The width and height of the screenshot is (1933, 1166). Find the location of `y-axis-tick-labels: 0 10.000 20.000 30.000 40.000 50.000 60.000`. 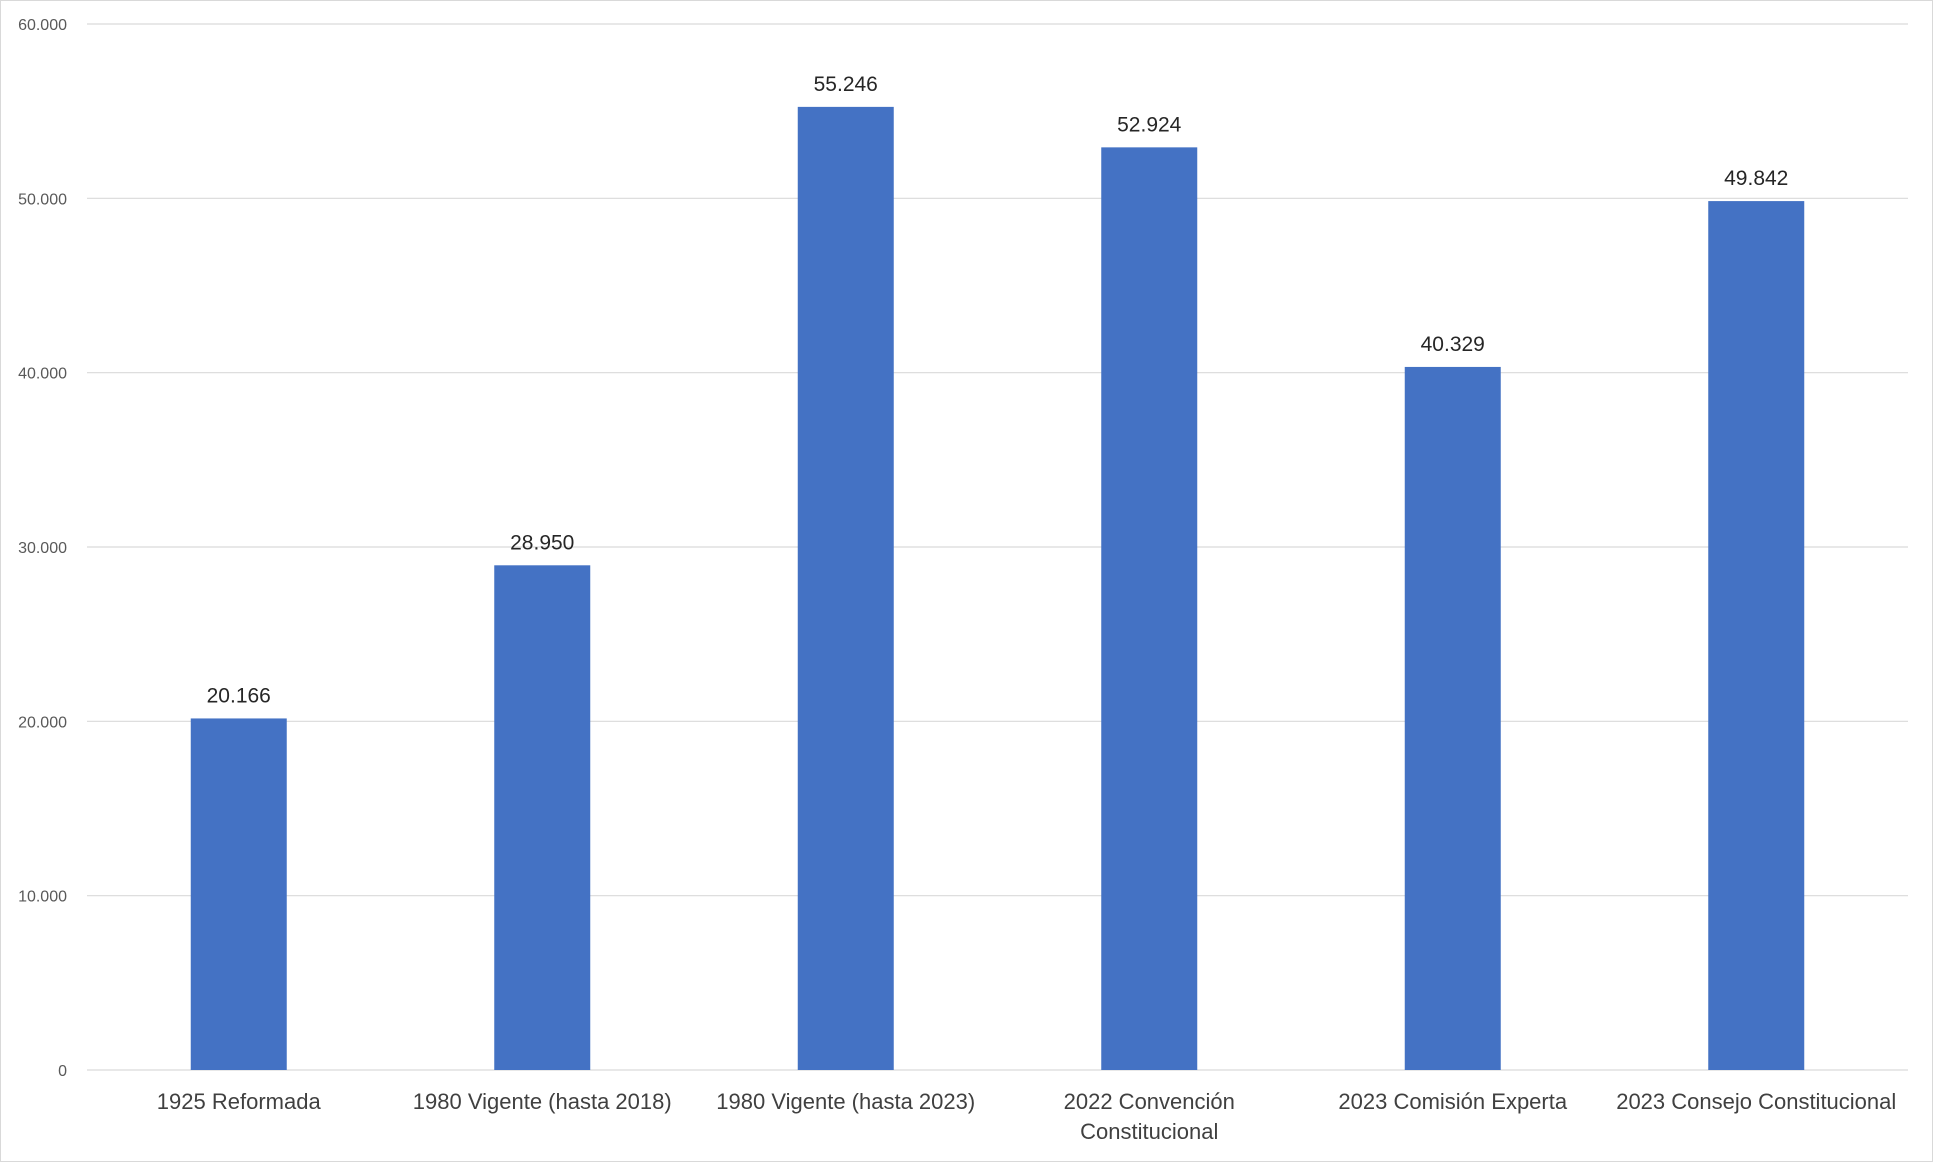

y-axis-tick-labels: 0 10.000 20.000 30.000 40.000 50.000 60.000 is located at coordinates (42, 548).